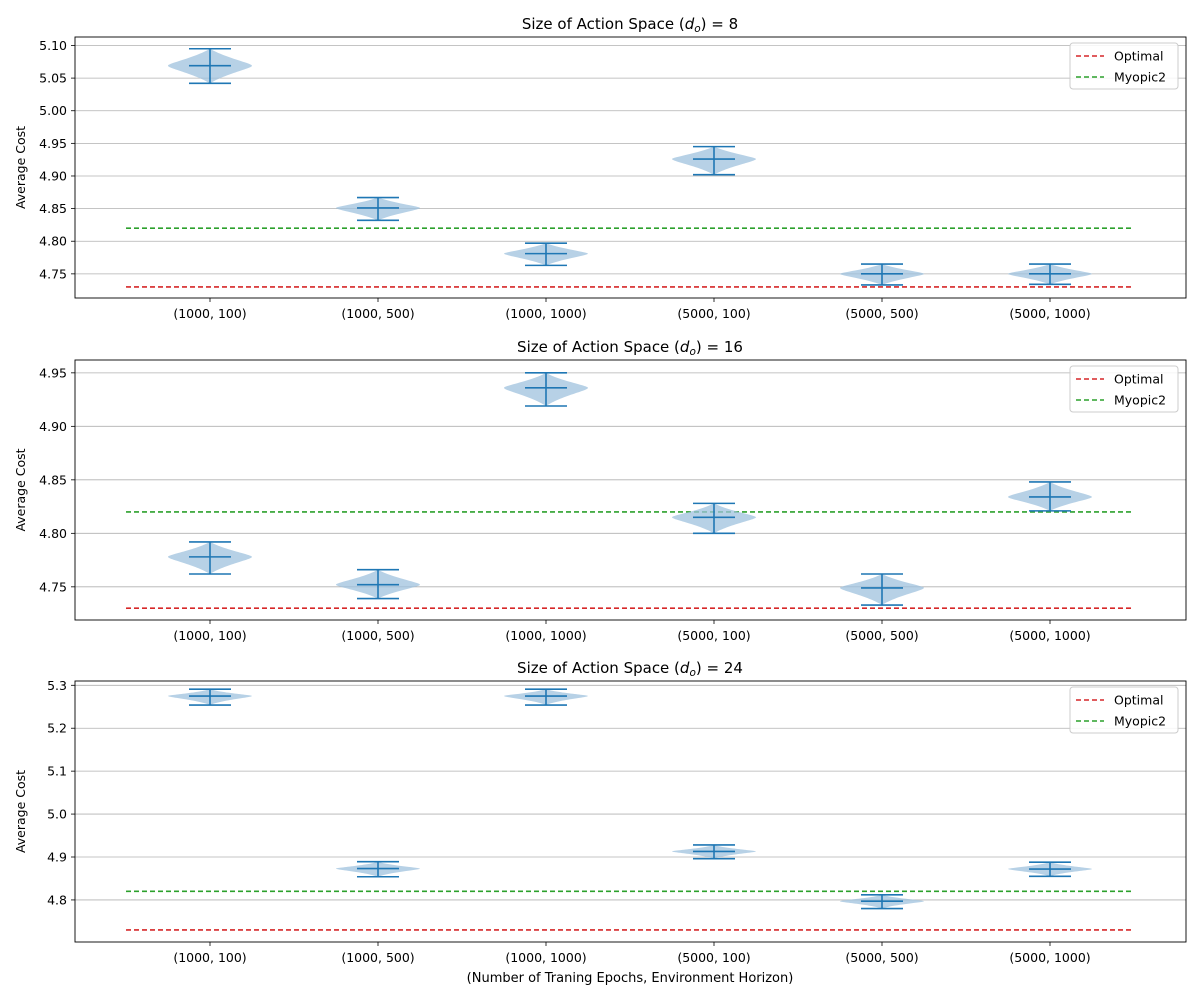 The width and height of the screenshot is (1200, 1000). What do you see at coordinates (720, 24) in the screenshot?
I see `title-suffix: ) = 8` at bounding box center [720, 24].